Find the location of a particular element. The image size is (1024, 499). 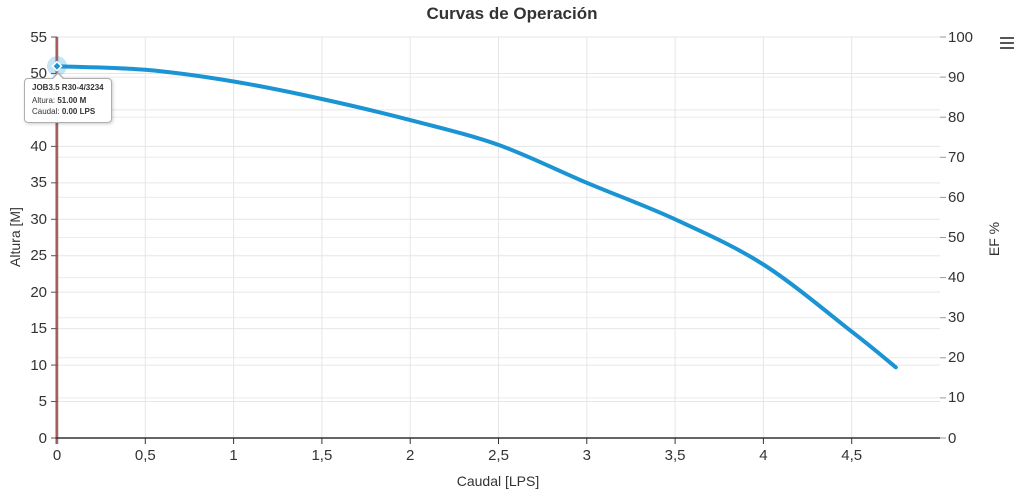

y-left-tick-label: 20 is located at coordinates (38, 292).